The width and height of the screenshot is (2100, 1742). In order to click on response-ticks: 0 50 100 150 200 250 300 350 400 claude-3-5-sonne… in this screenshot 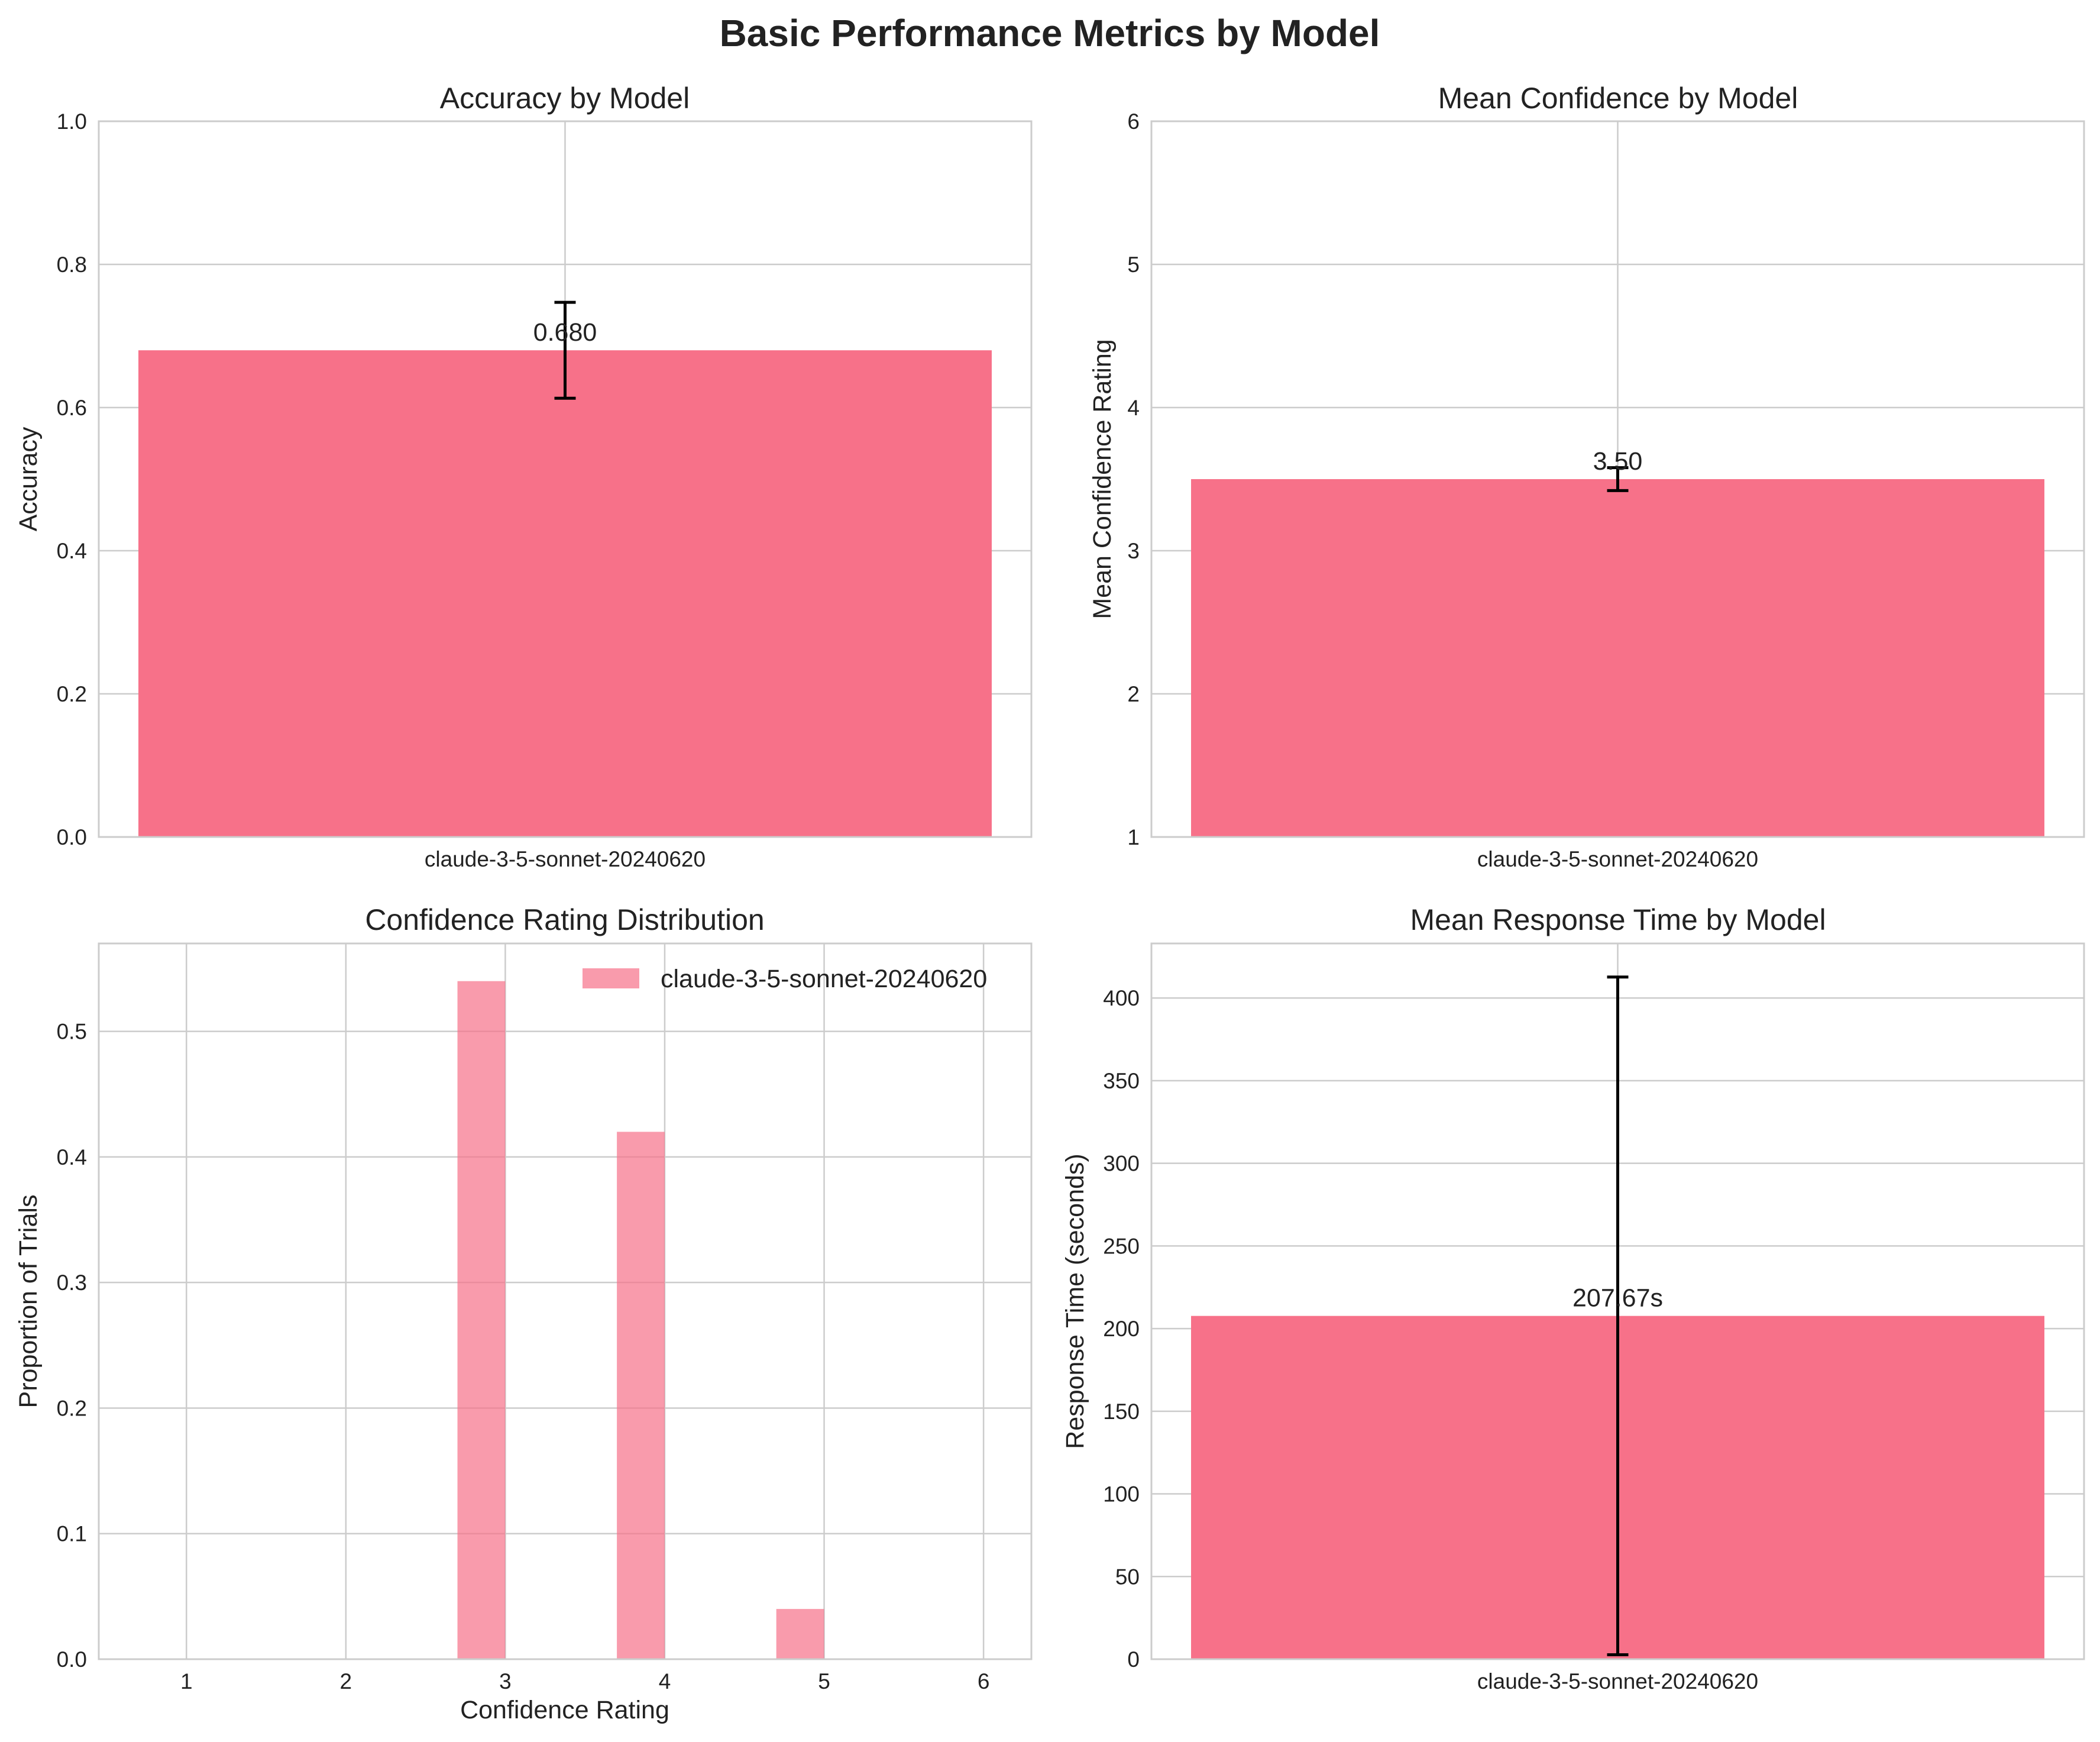, I will do `click(1431, 1340)`.